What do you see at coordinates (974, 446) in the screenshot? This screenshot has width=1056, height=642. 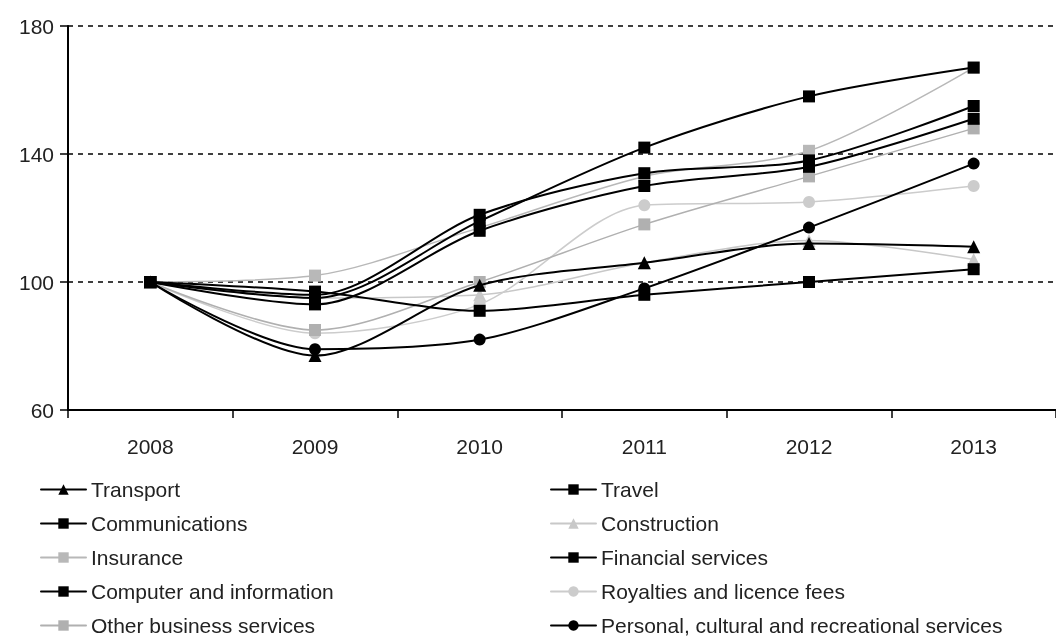 I see `x-tick-label: 2013` at bounding box center [974, 446].